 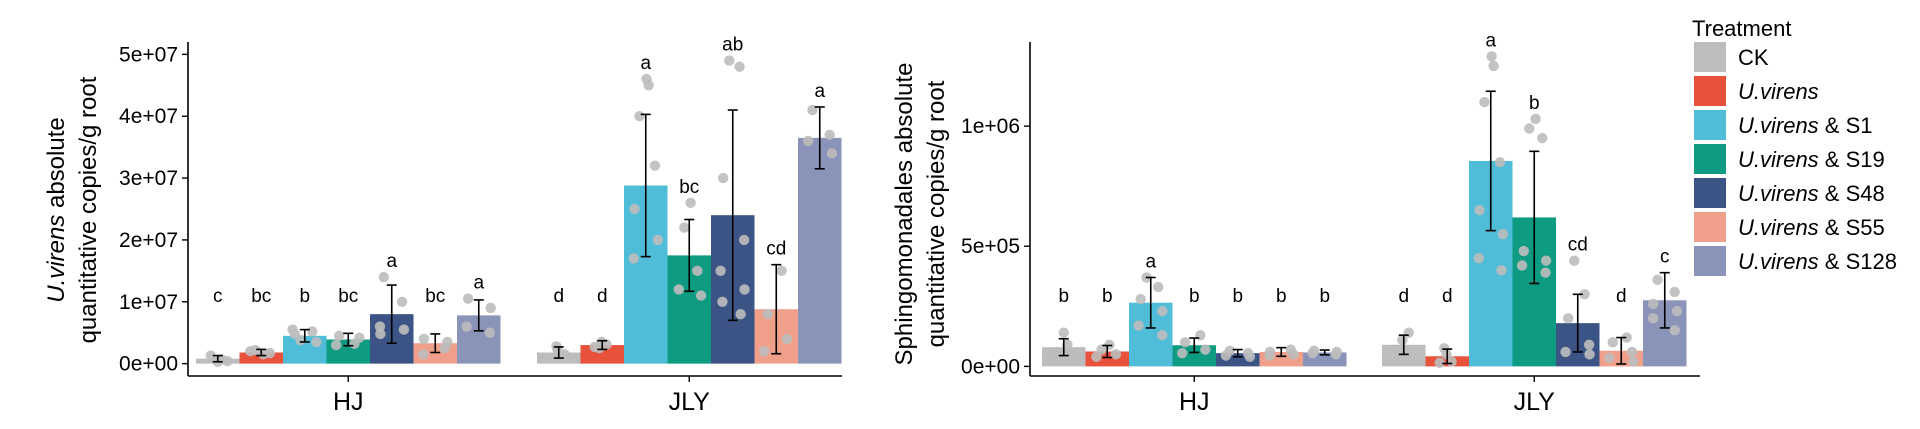 I want to click on legend-item-plain: & S19, so click(x=1852, y=159).